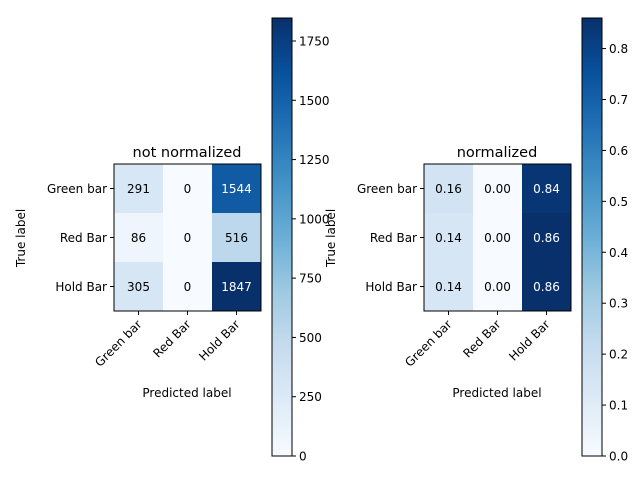 This screenshot has width=640, height=484. Describe the element at coordinates (314, 160) in the screenshot. I see `colorbar-tick-label: 1250` at that location.